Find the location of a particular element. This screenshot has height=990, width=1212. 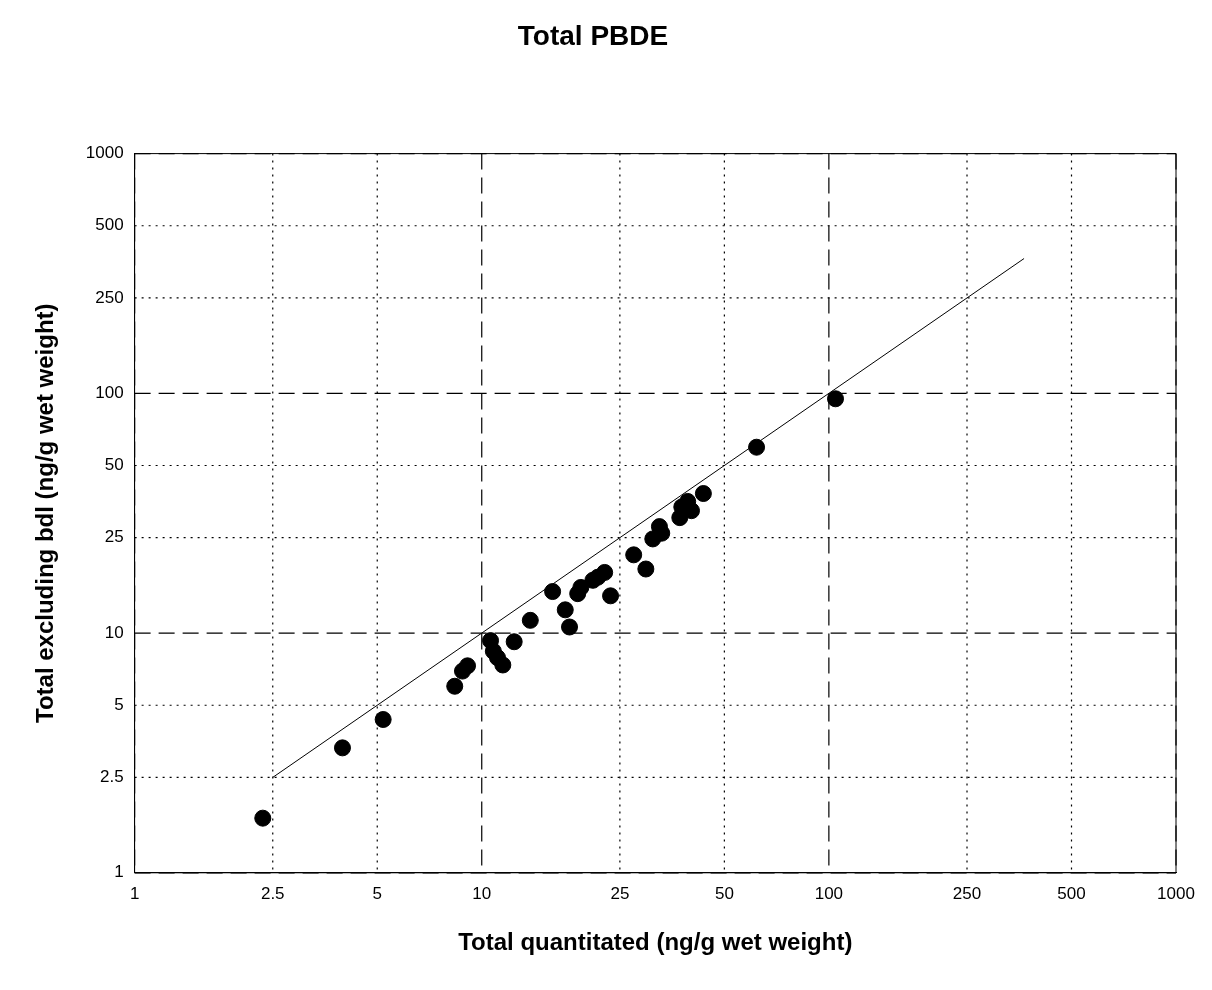

x-tick-label: 500 is located at coordinates (1071, 893).